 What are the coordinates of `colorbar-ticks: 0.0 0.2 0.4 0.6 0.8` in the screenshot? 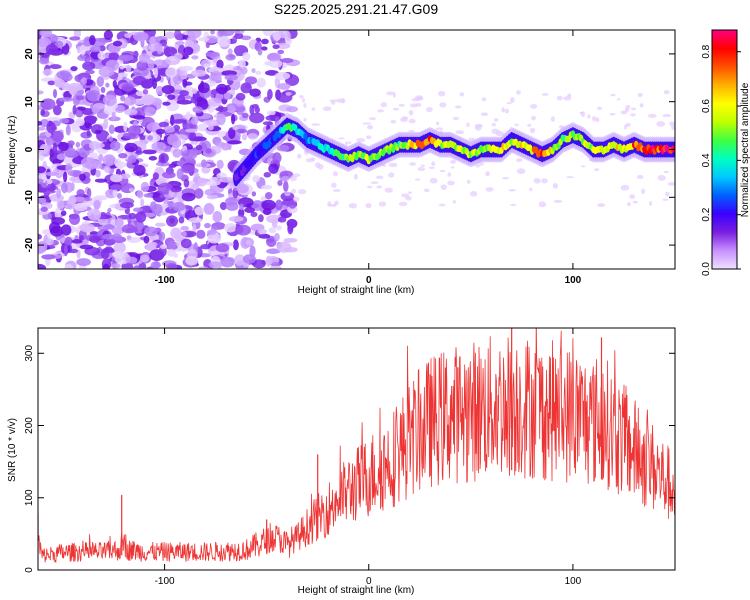 It's located at (721, 160).